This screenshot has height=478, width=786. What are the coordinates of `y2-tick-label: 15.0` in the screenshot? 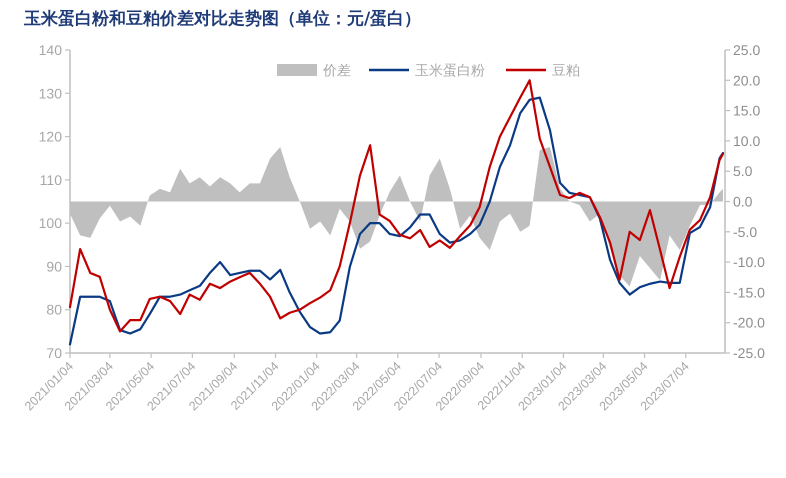 It's located at (746, 110).